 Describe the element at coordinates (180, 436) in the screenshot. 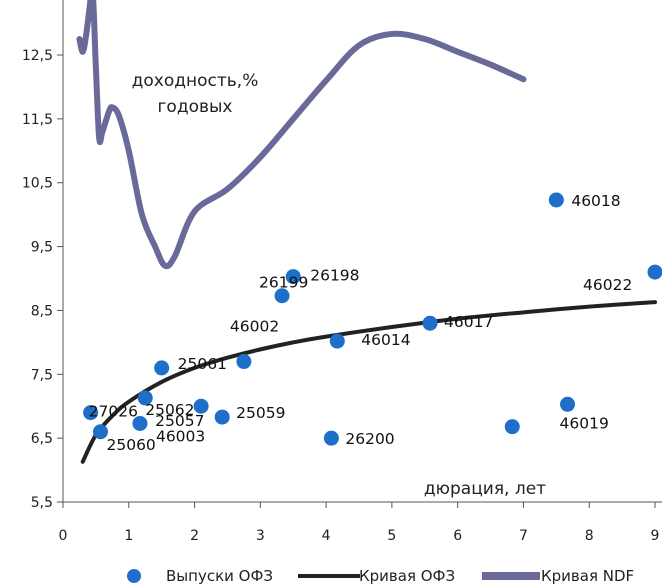

I see `point-label-46003: 46003` at that location.